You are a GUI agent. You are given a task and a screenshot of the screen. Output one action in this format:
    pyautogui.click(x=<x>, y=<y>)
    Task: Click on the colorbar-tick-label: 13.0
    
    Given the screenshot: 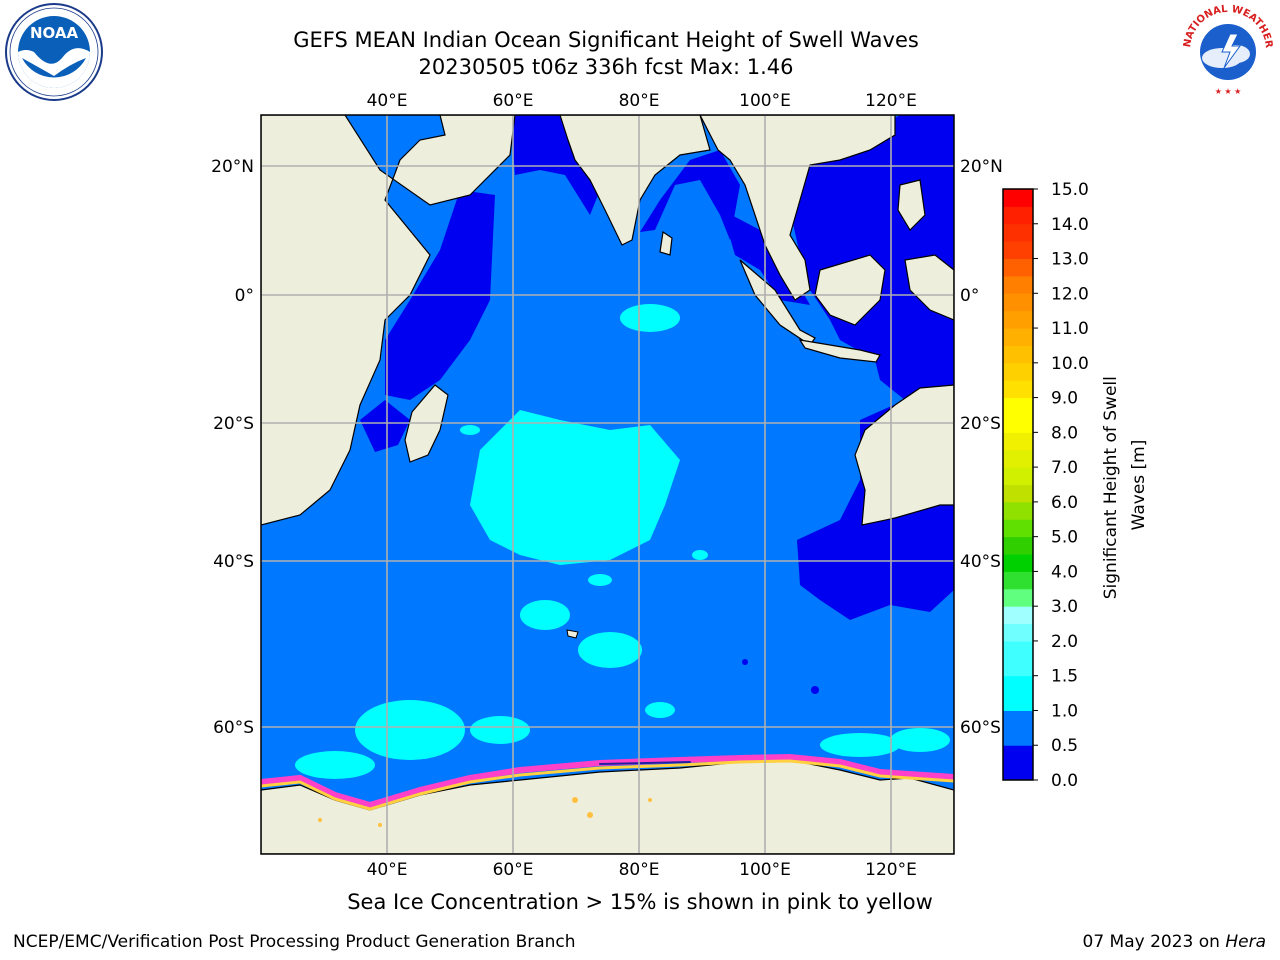 What is the action you would take?
    pyautogui.click(x=1070, y=260)
    